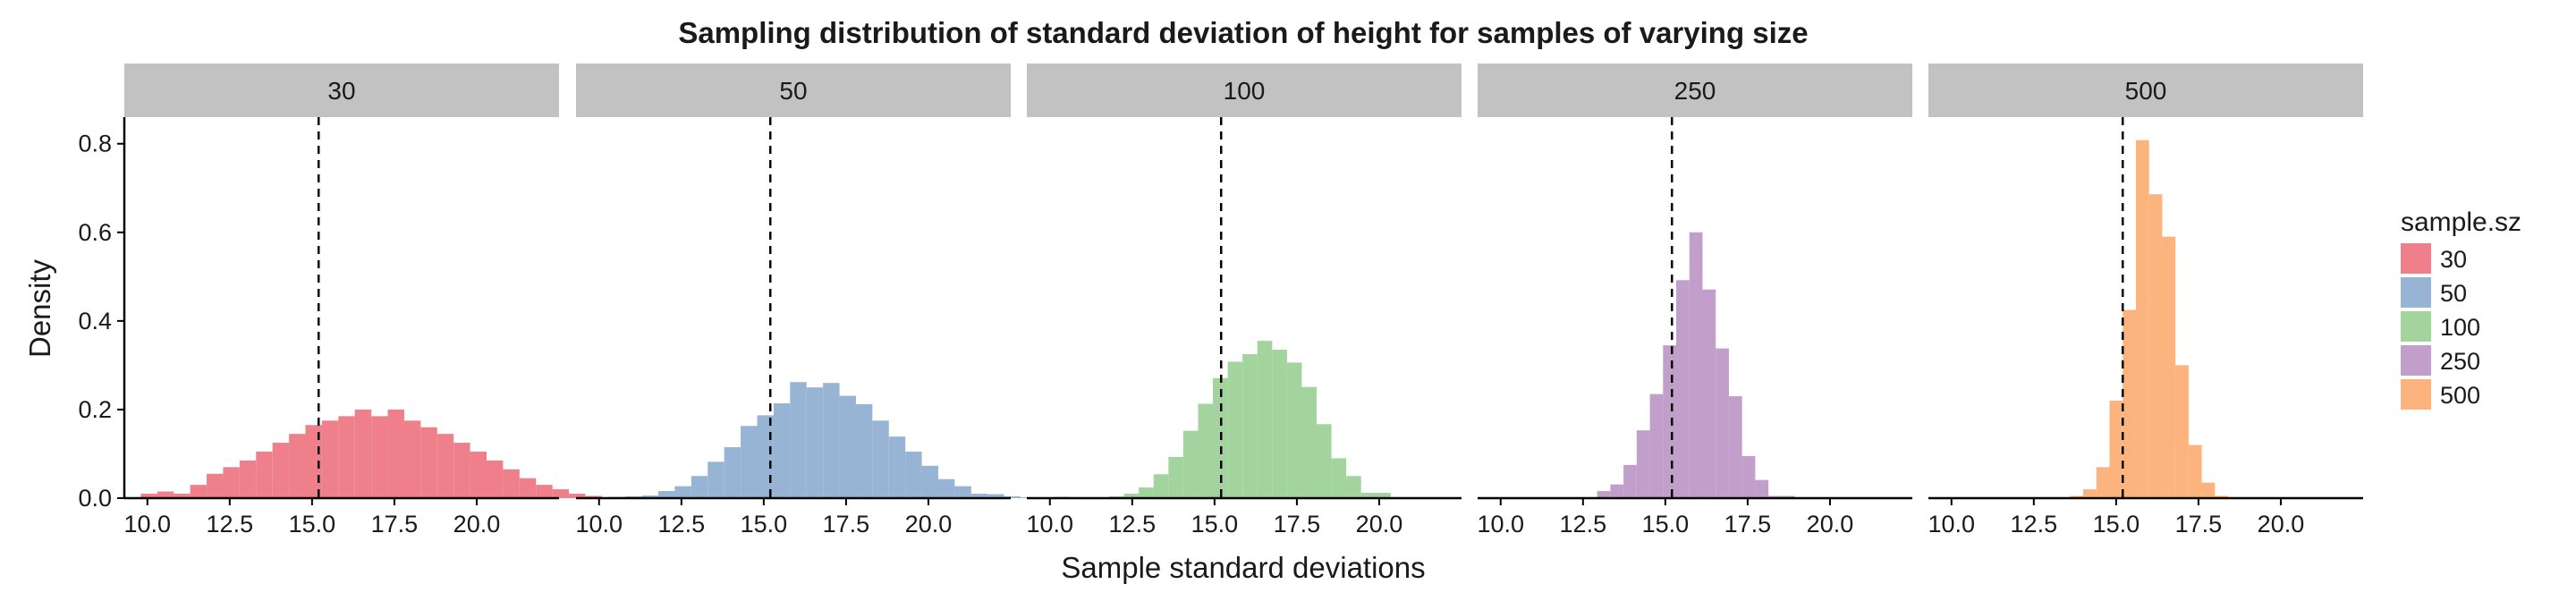  I want to click on legend-item-500: 500, so click(2440, 394).